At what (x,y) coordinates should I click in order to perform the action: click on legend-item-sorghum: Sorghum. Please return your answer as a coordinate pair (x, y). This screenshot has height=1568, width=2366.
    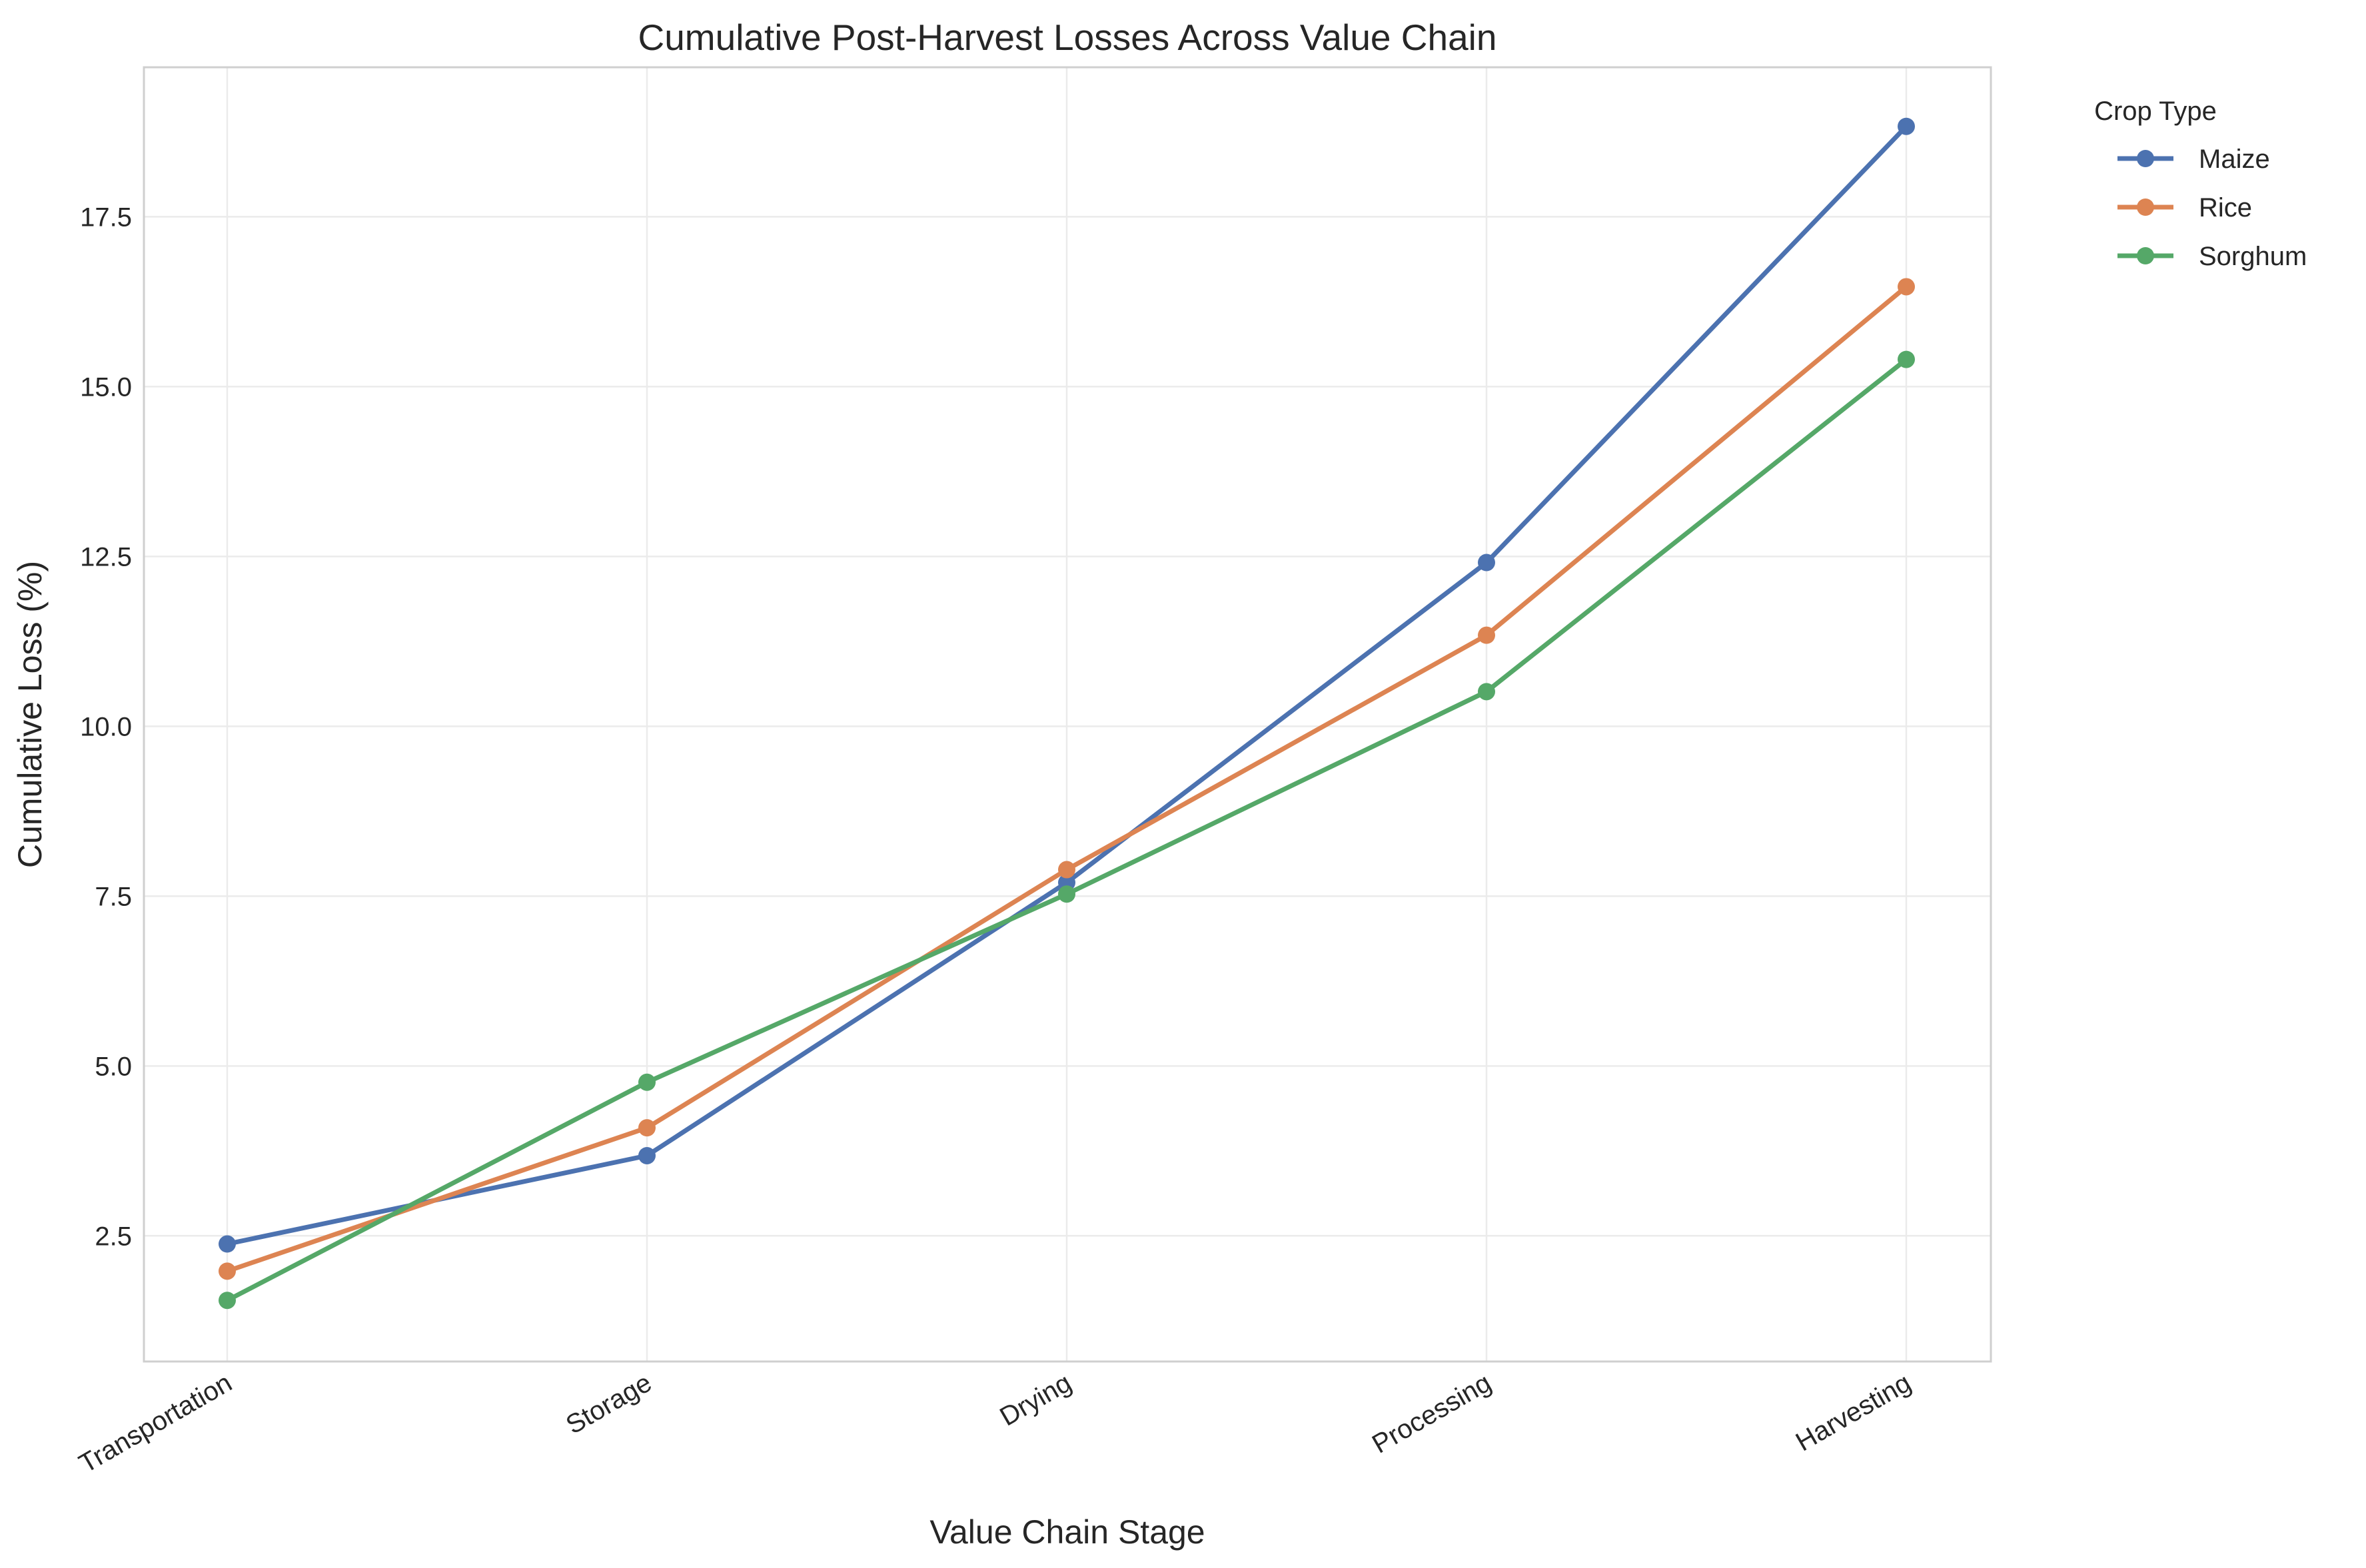
    Looking at the image, I should click on (2212, 256).